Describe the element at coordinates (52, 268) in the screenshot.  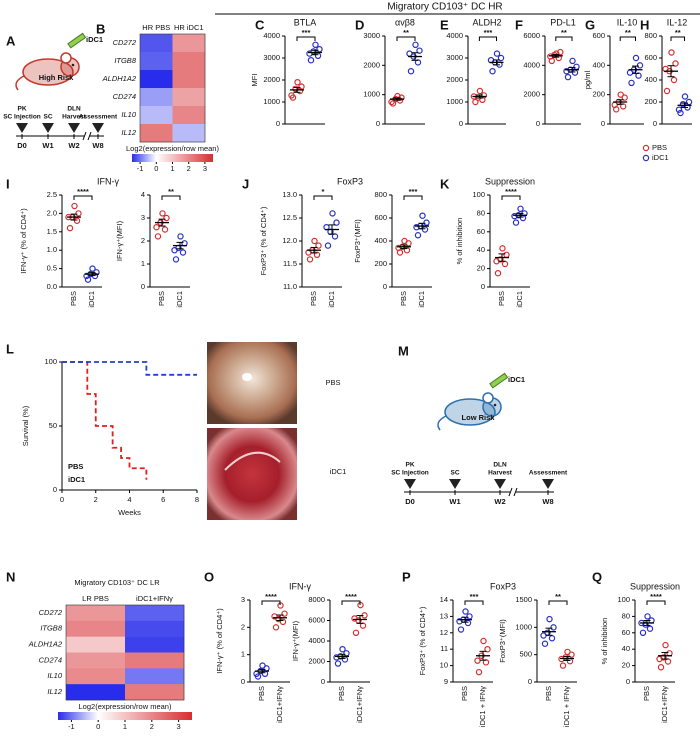
I see `y-tick-label: 0.5` at that location.